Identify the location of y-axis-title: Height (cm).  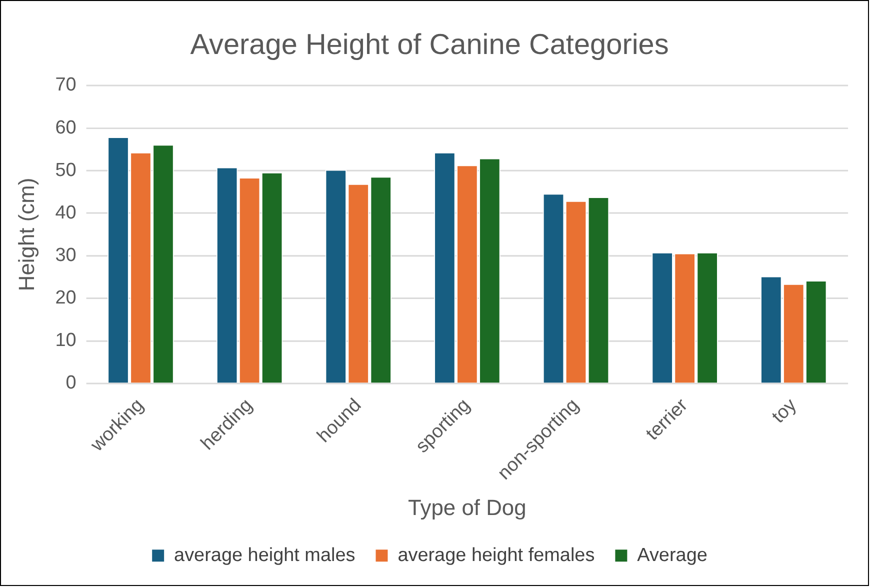
(27, 235).